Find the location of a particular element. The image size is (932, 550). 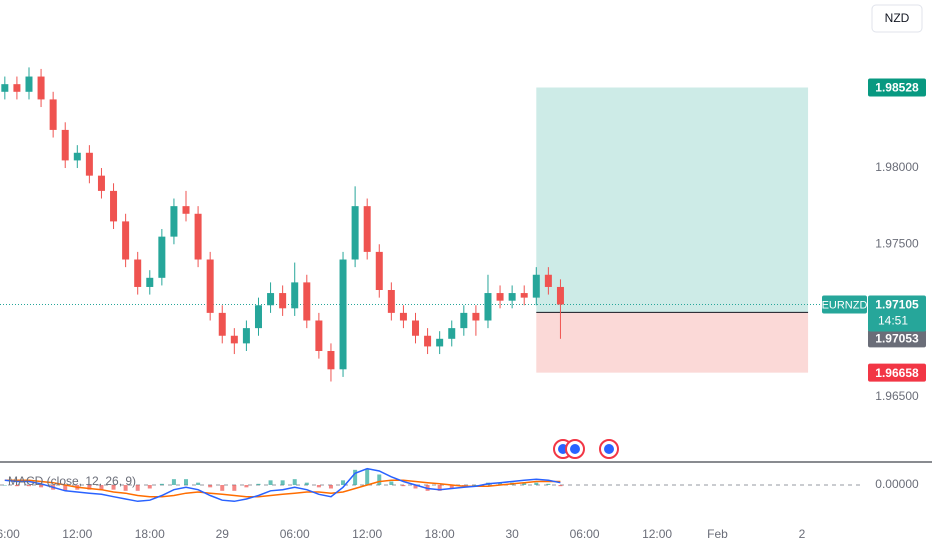

symbol-box is located at coordinates (844, 304).